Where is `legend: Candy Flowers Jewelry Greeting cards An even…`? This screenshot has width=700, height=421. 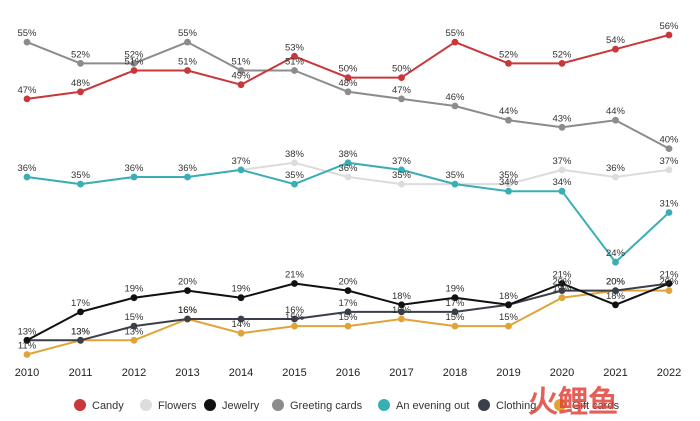
legend: Candy Flowers Jewelry Greeting cards An even… is located at coordinates (347, 405).